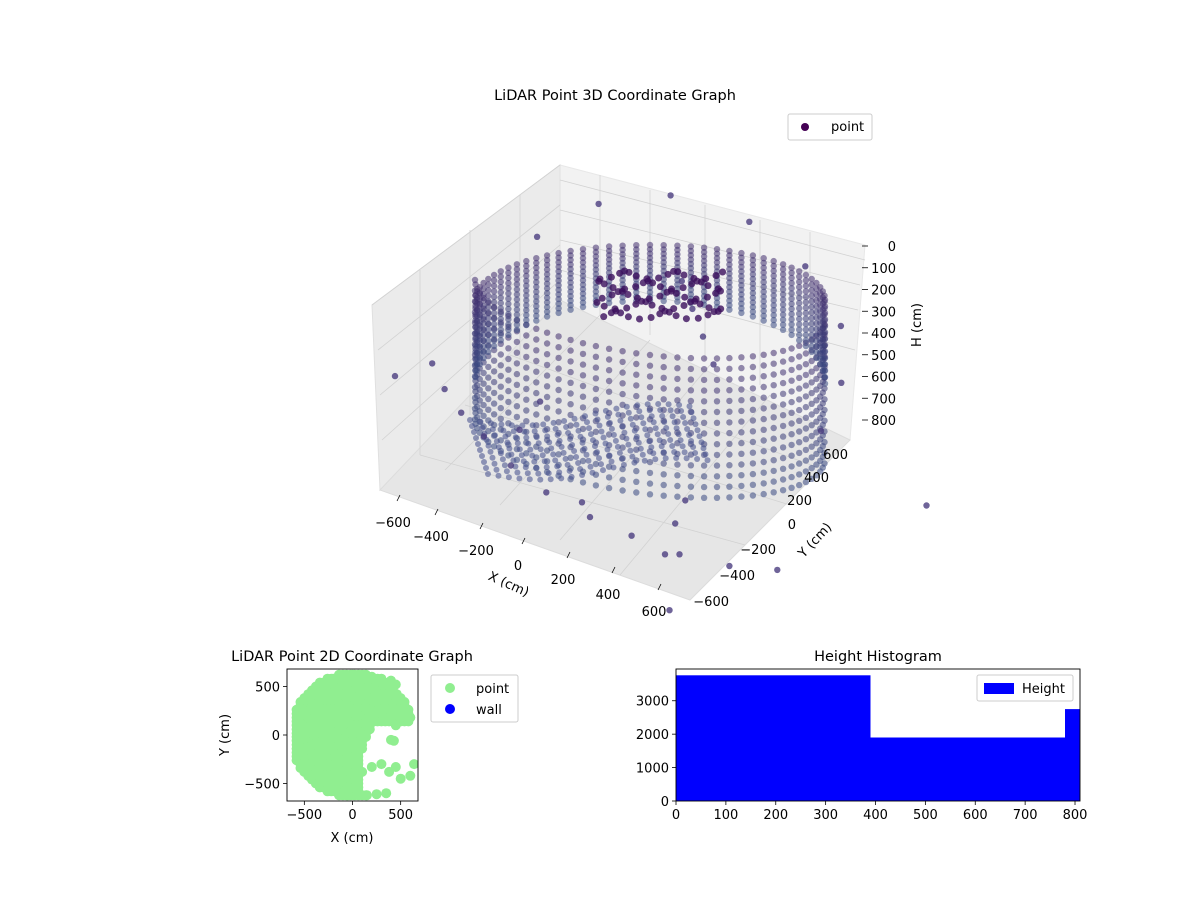  Describe the element at coordinates (830, 127) in the screenshot. I see `legend-3d-frame` at that location.